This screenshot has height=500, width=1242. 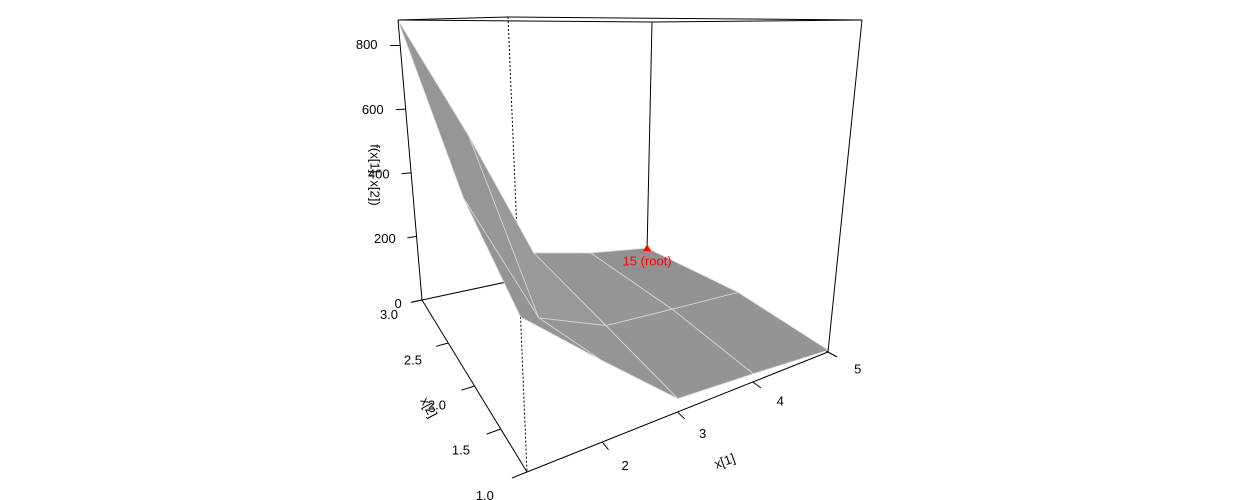 What do you see at coordinates (647, 261) in the screenshot?
I see `root-label: 15 (root)` at bounding box center [647, 261].